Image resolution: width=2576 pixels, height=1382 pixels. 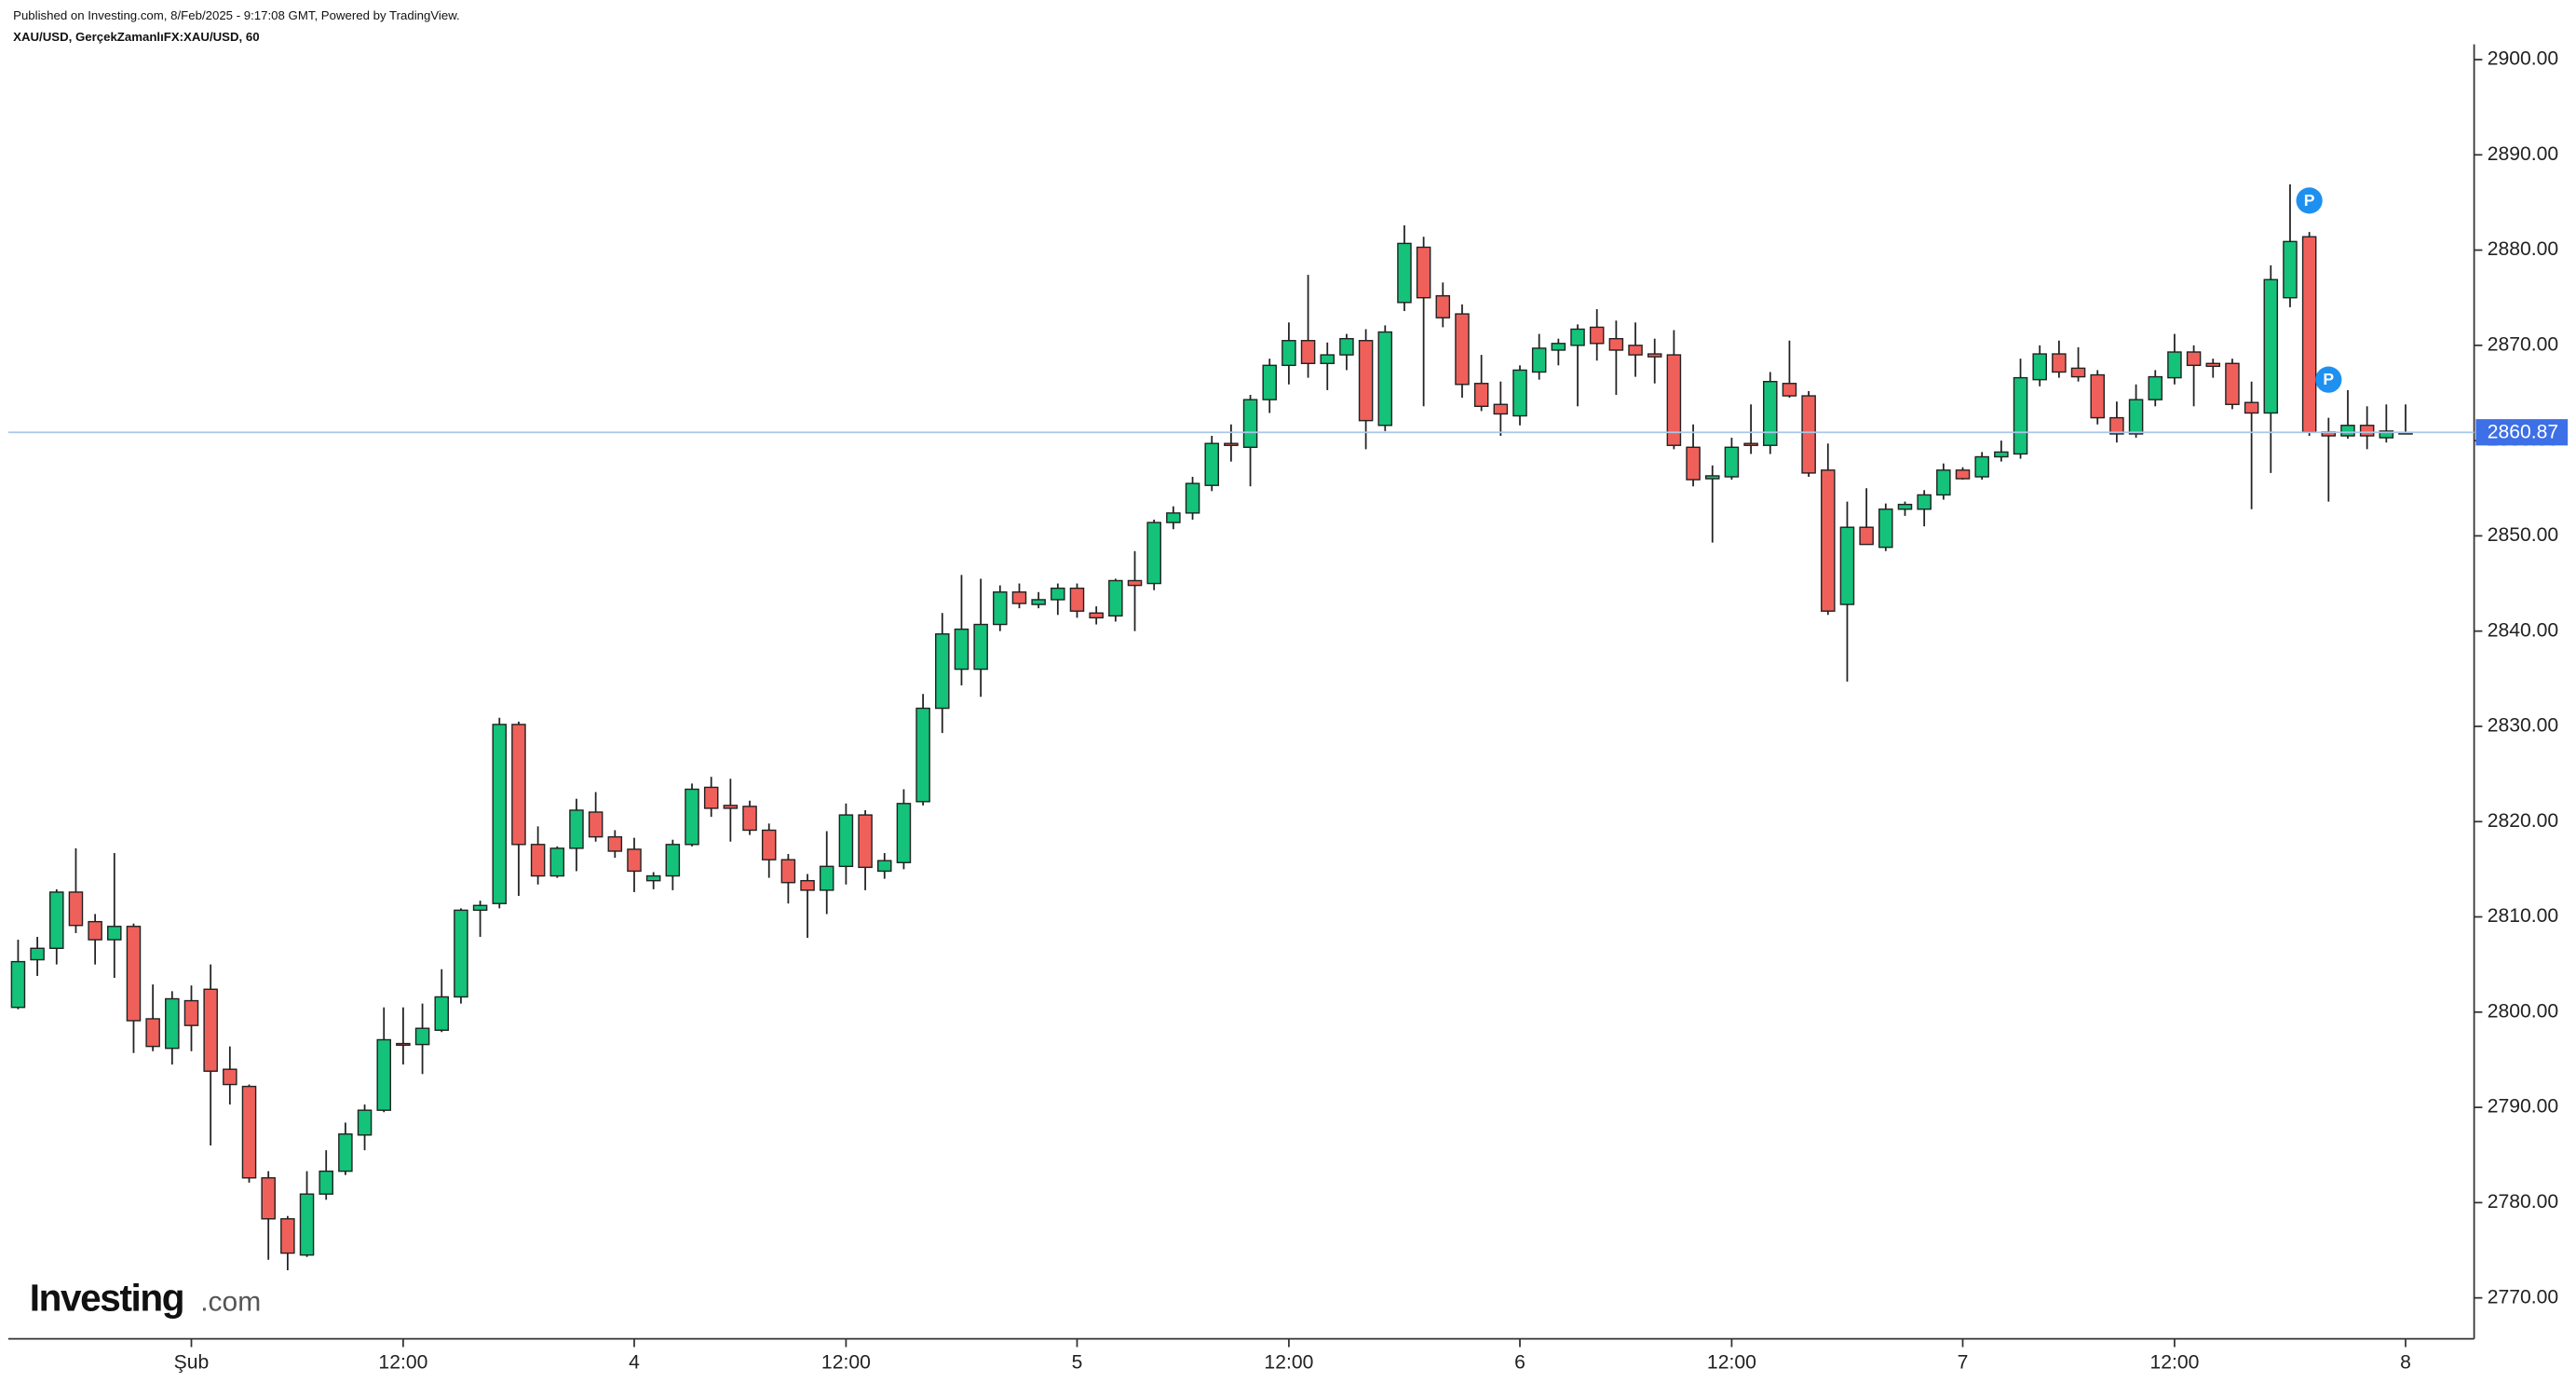 I want to click on y-tick-label: 2790.00, so click(x=2523, y=1107).